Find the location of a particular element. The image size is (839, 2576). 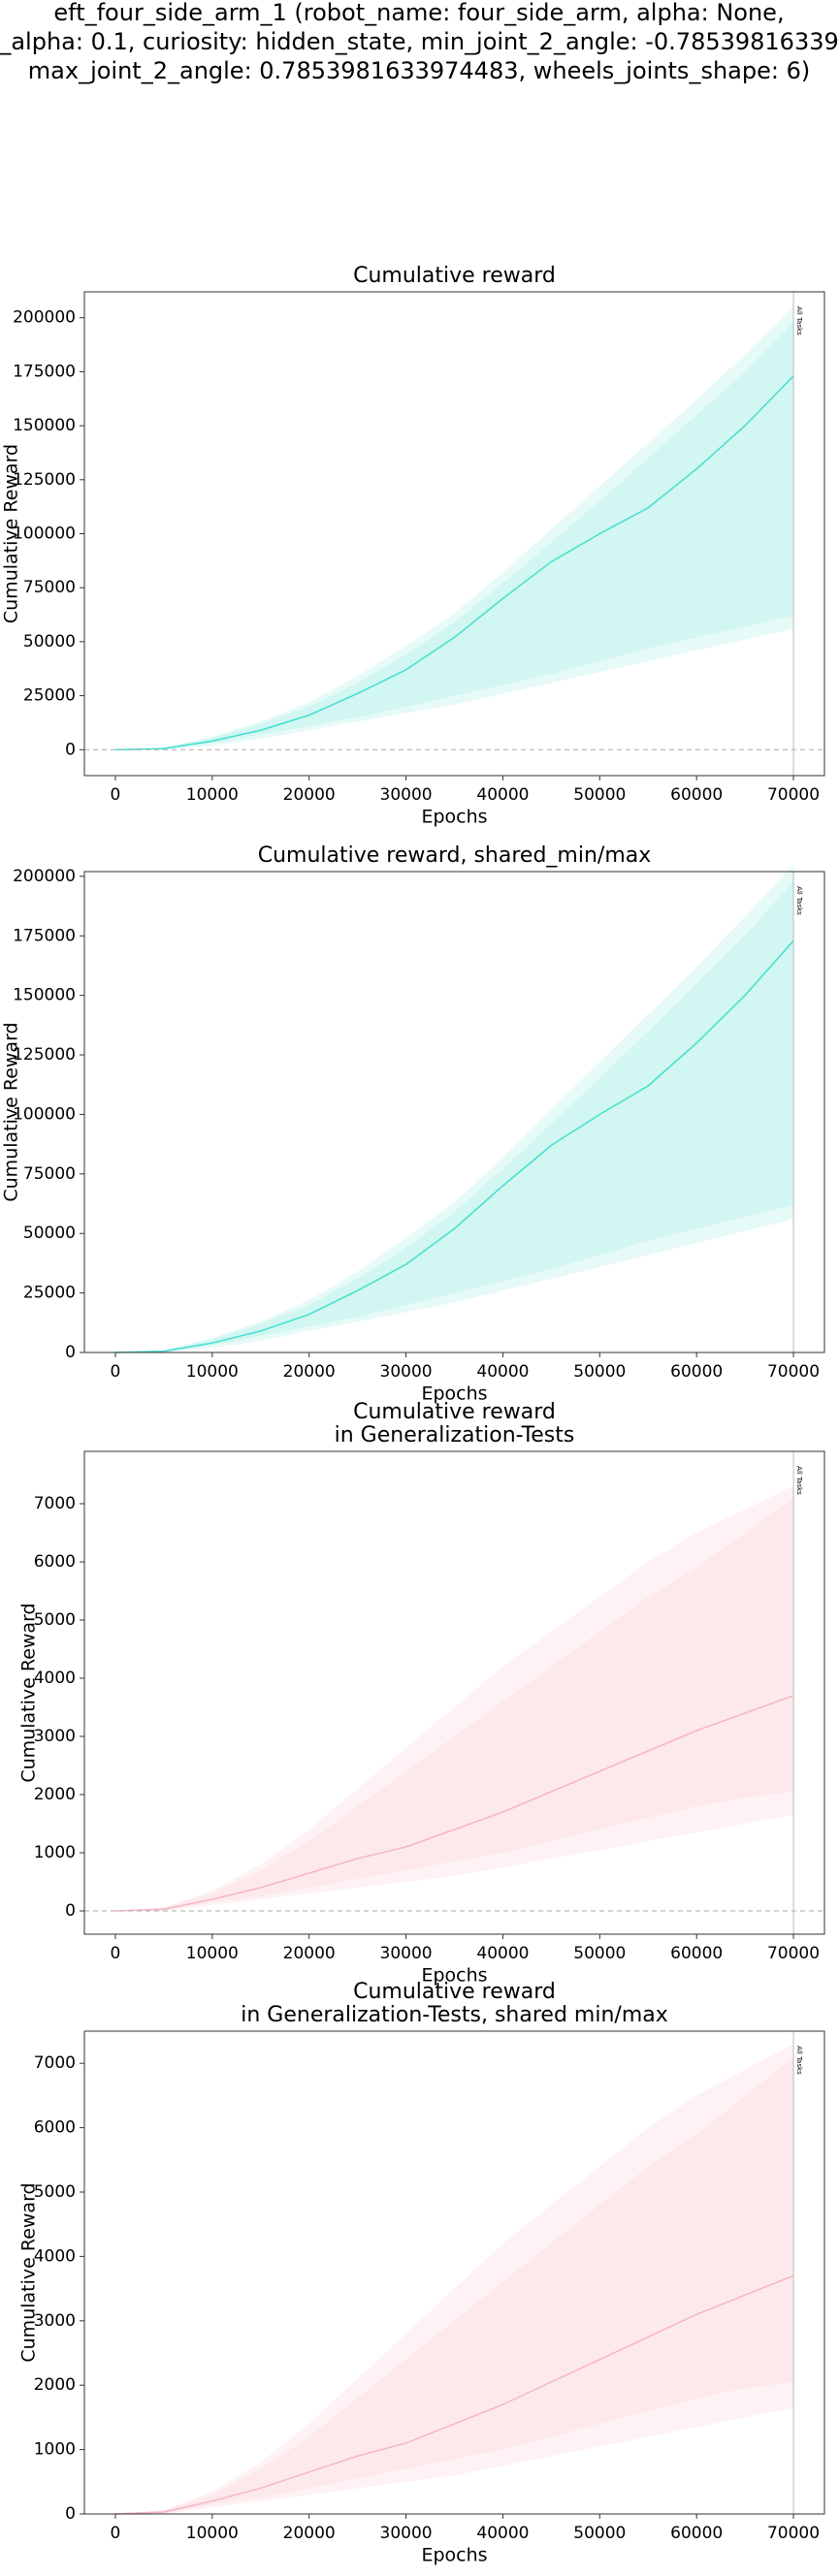

chart-title: Cumulative reward, shared_min/max is located at coordinates (455, 855).